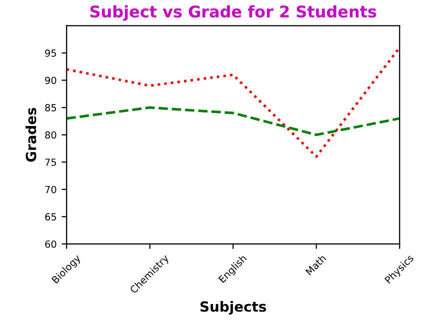 The width and height of the screenshot is (444, 321). What do you see at coordinates (233, 121) in the screenshot?
I see `line-series` at bounding box center [233, 121].